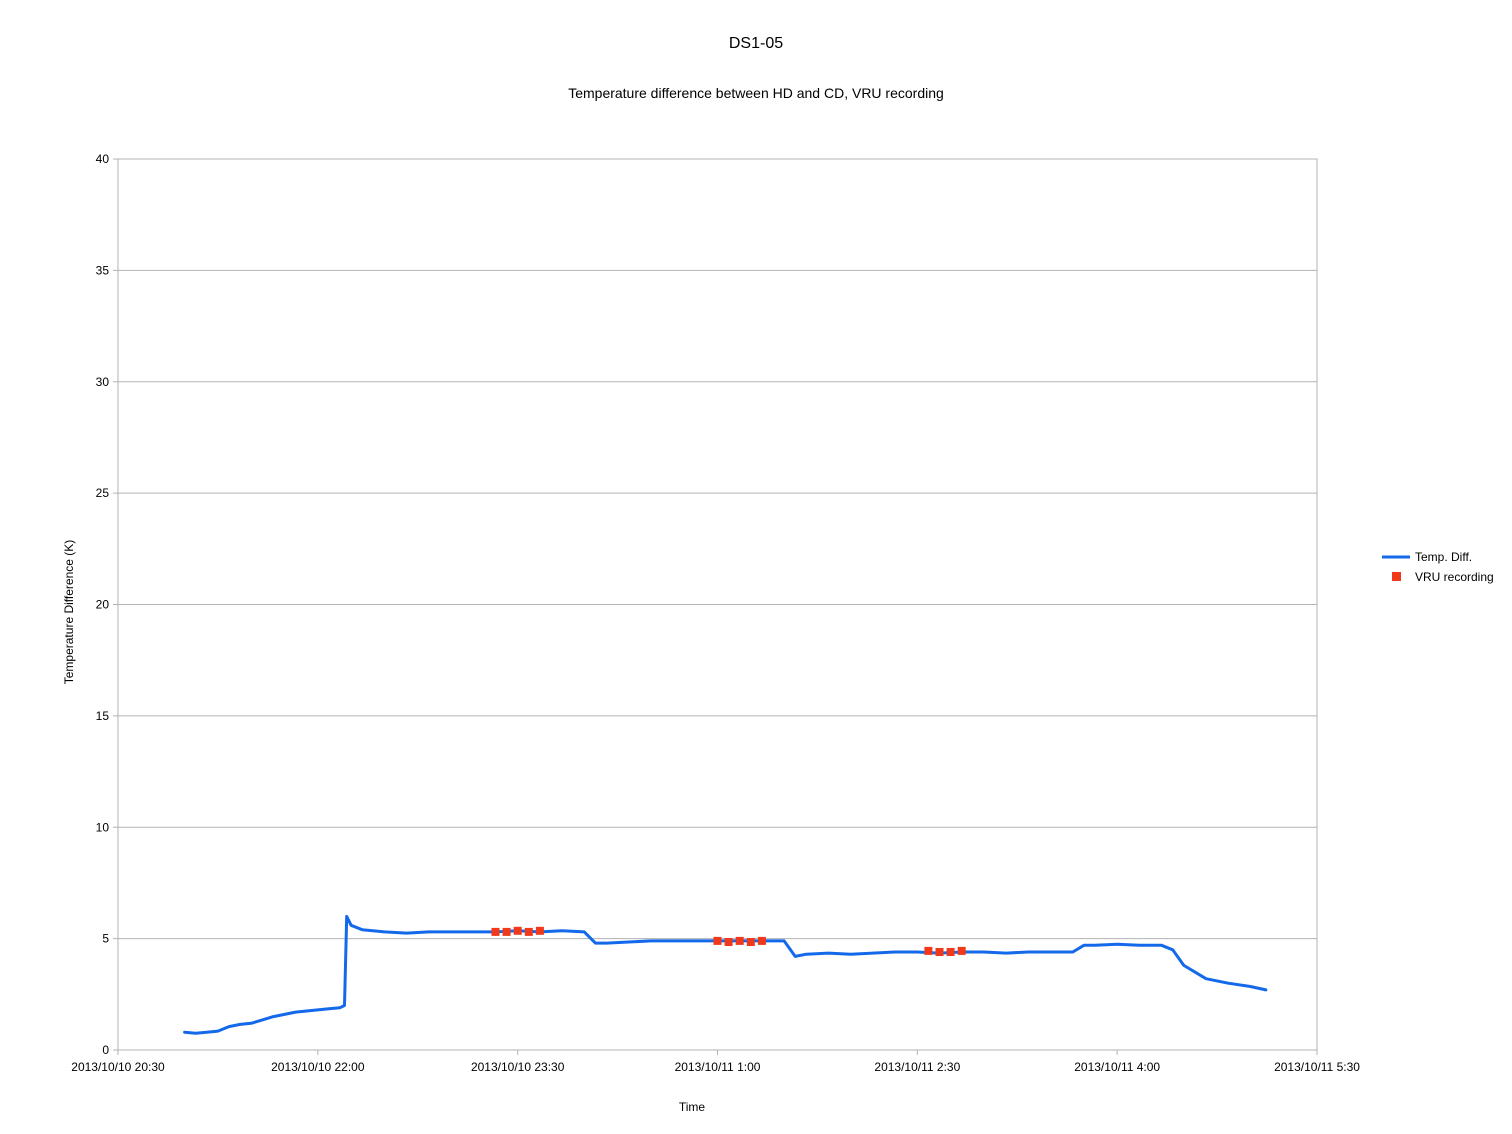 Image resolution: width=1512 pixels, height=1134 pixels. Describe the element at coordinates (69, 612) in the screenshot. I see `y-axis-title: Temperature Difference (K)` at that location.